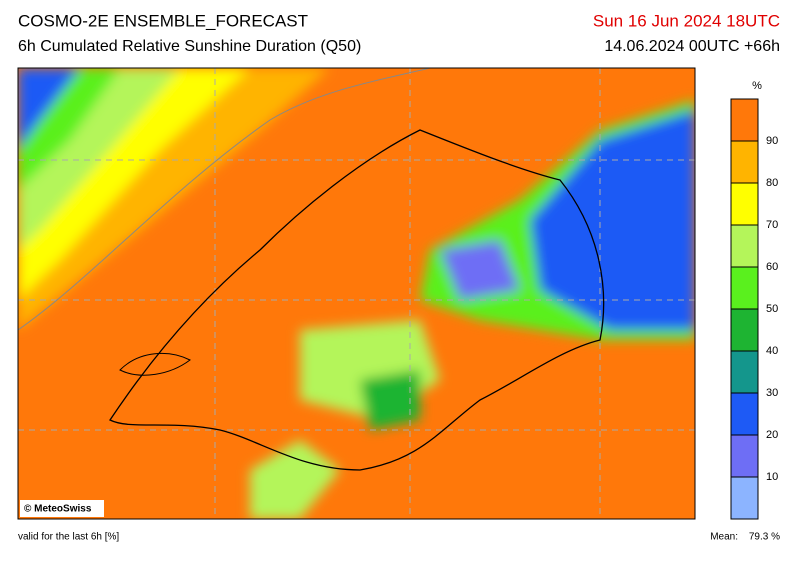 This screenshot has width=800, height=566. What do you see at coordinates (772, 183) in the screenshot?
I see `colorbar-tick-label: 80` at bounding box center [772, 183].